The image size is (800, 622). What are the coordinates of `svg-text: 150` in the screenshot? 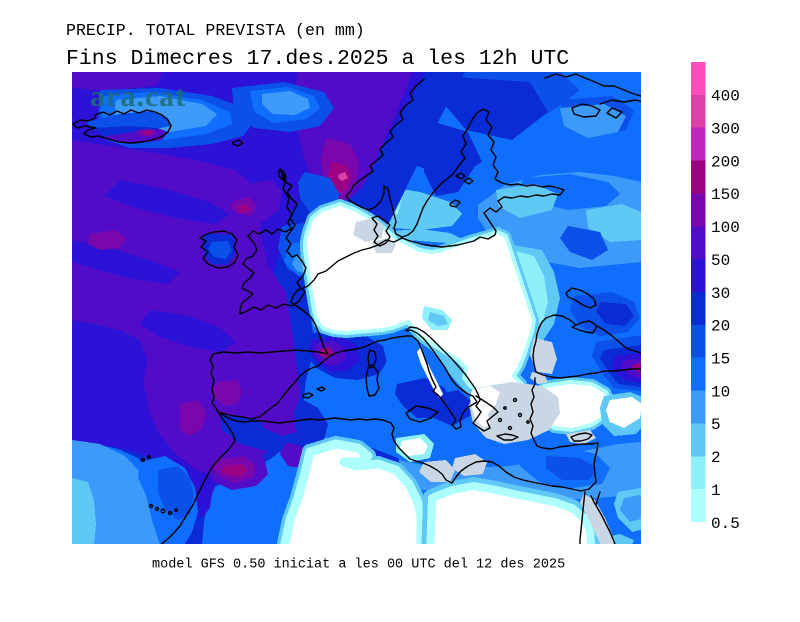 It's located at (725, 195).